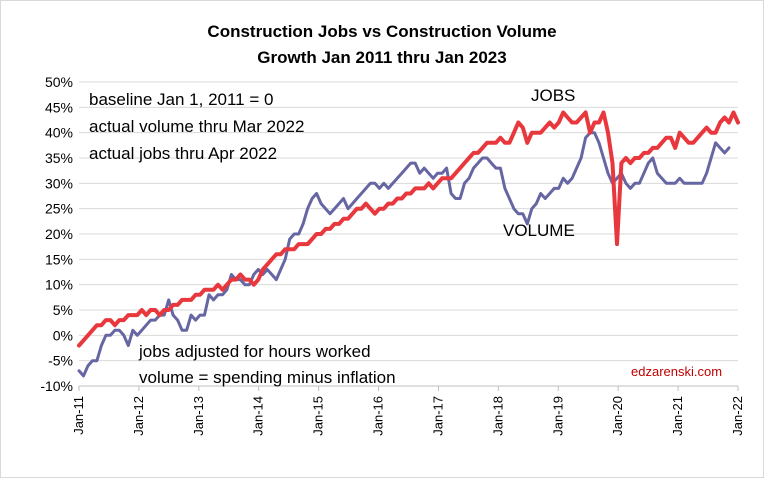 Image resolution: width=764 pixels, height=479 pixels. Describe the element at coordinates (59, 158) in the screenshot. I see `y-tick-label: 35%` at that location.